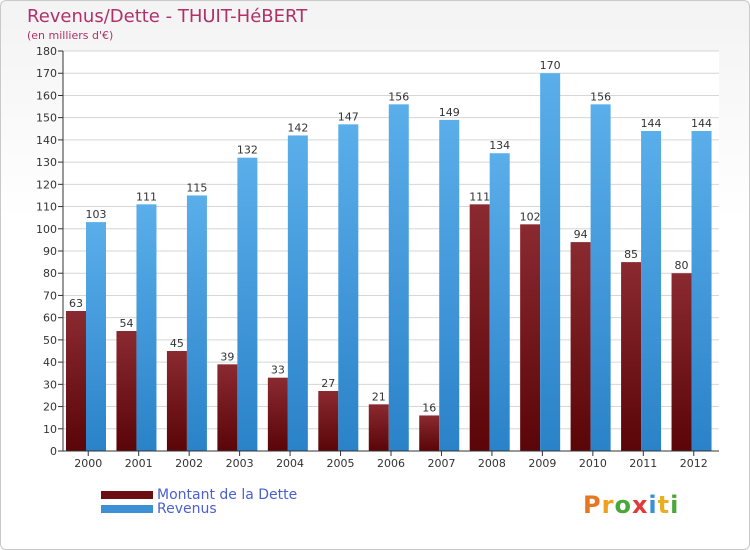 The height and width of the screenshot is (550, 750). Describe the element at coordinates (139, 463) in the screenshot. I see `x-tick-label: 2001` at that location.